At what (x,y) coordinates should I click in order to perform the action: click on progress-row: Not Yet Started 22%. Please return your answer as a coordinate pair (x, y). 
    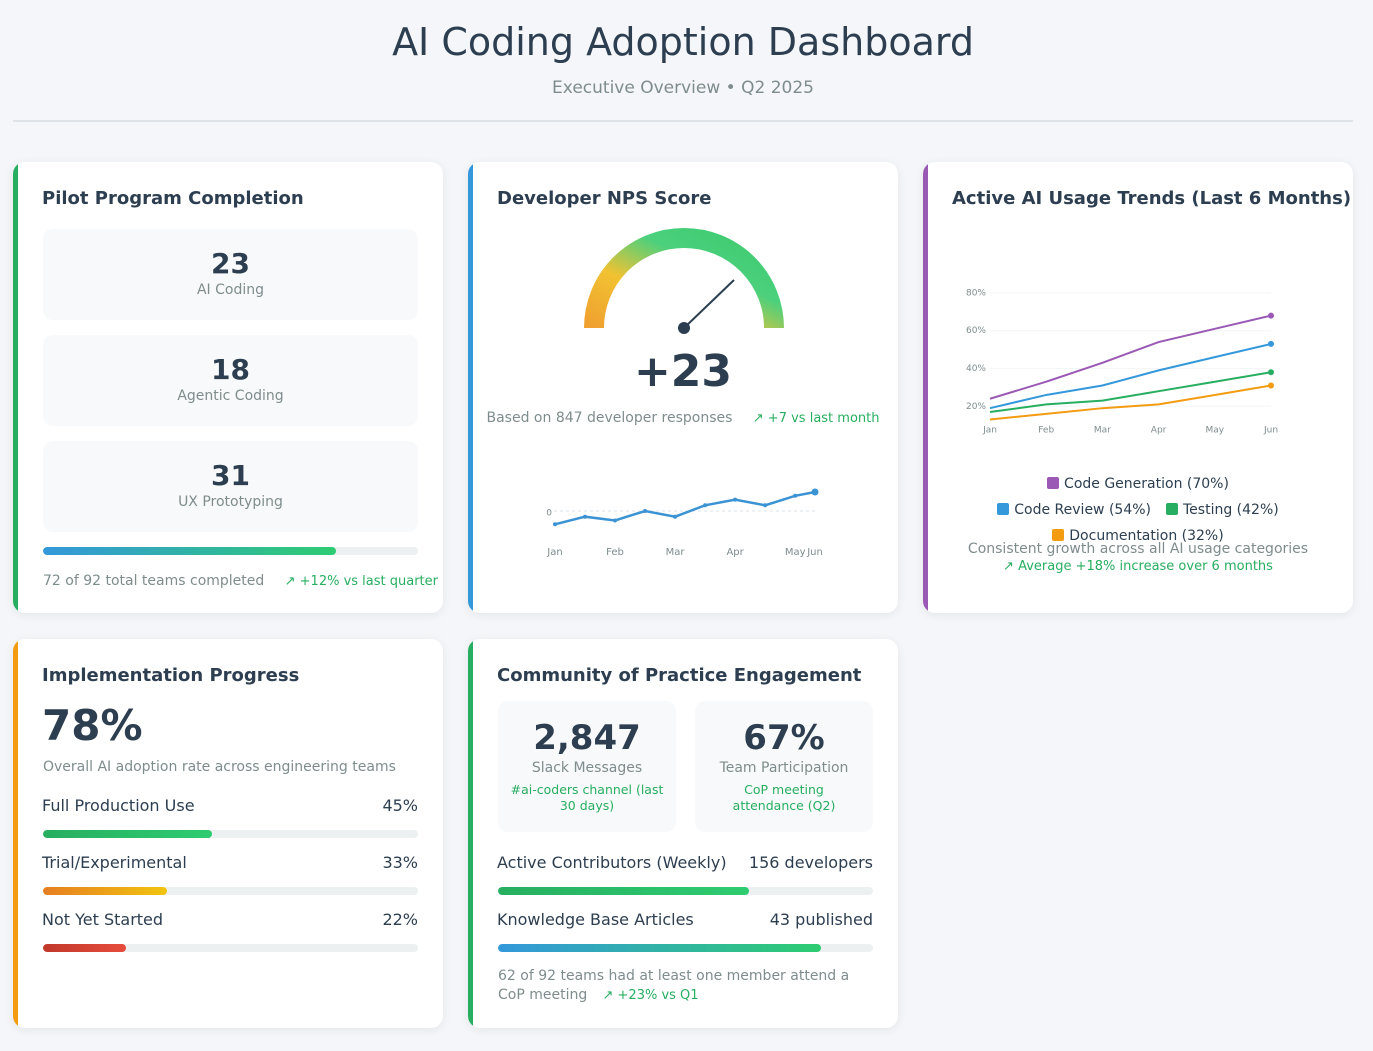
    Looking at the image, I should click on (230, 919).